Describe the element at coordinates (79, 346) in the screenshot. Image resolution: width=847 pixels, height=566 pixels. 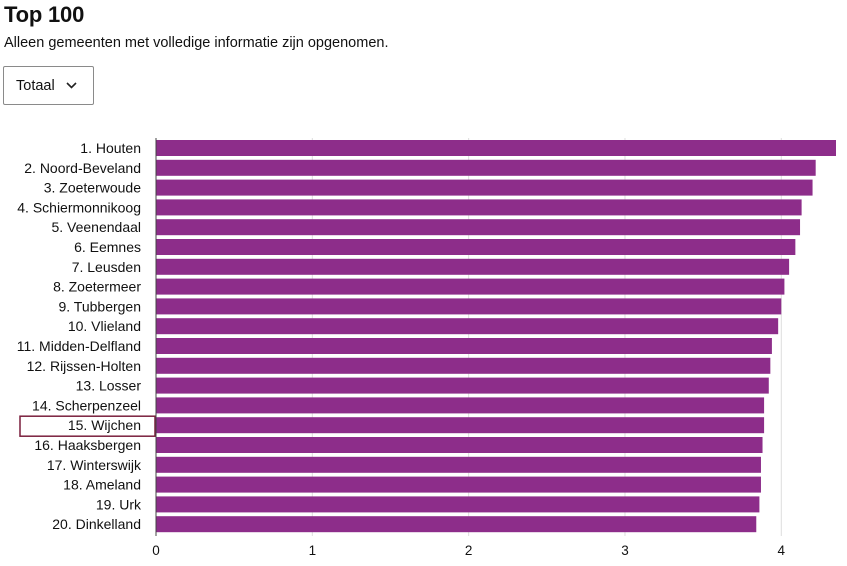
I see `category-label: 11. Midden-Delfland` at that location.